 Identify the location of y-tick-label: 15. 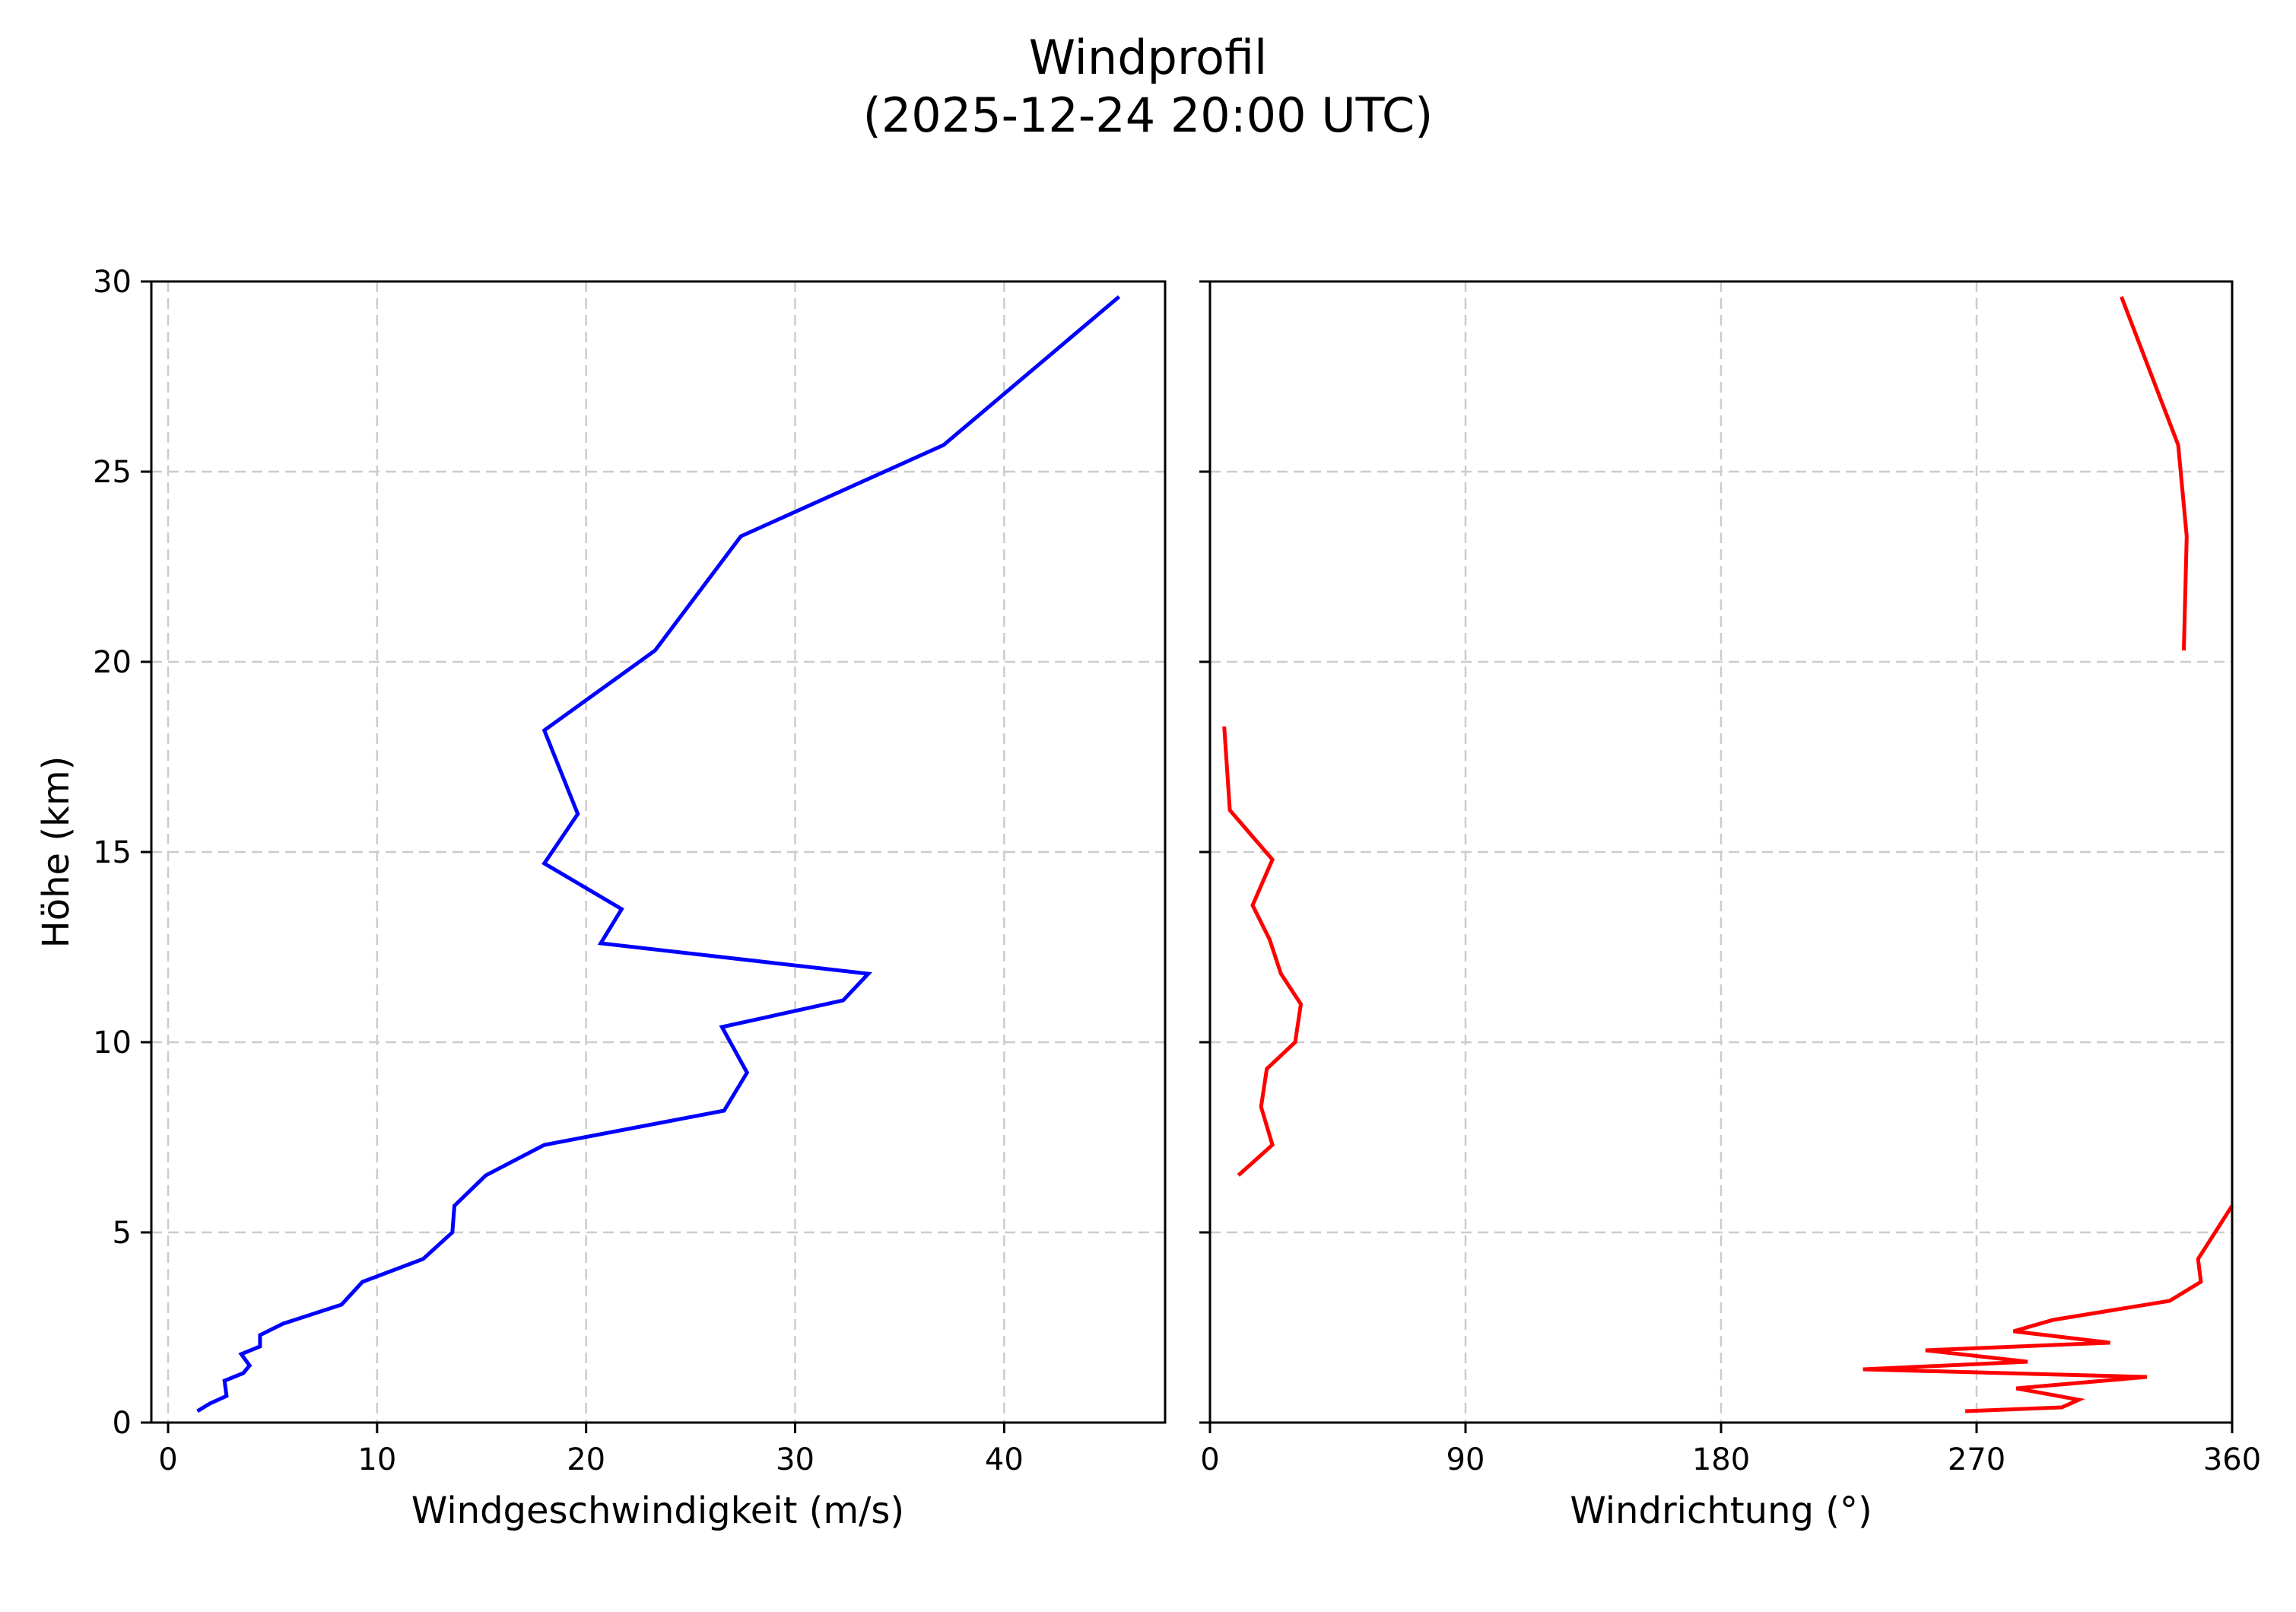
(112, 852).